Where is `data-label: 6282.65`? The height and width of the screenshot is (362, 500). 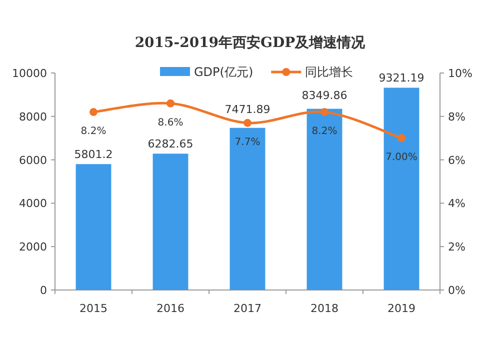
data-label: 6282.65 is located at coordinates (171, 144).